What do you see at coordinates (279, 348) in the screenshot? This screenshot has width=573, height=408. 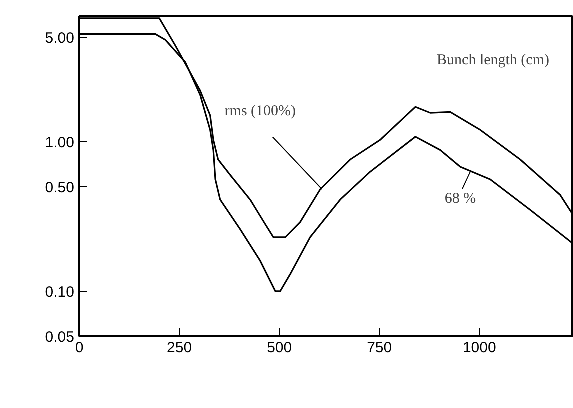 I see `x-tick-label: 500` at bounding box center [279, 348].